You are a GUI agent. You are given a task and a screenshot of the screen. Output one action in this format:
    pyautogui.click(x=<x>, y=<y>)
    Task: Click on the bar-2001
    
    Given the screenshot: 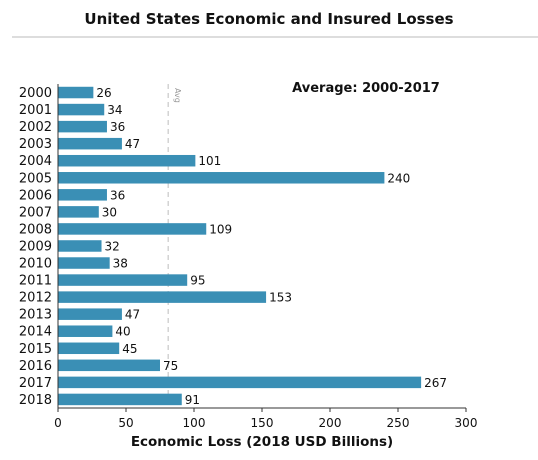 What is the action you would take?
    pyautogui.click(x=81, y=109)
    